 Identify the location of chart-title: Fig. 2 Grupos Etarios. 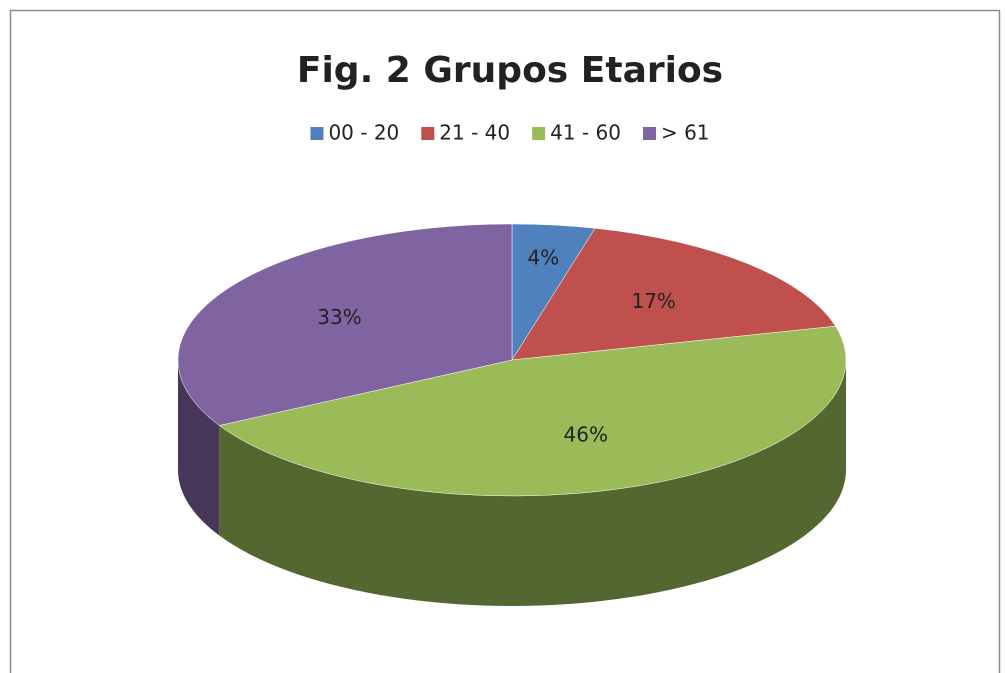
(510, 70).